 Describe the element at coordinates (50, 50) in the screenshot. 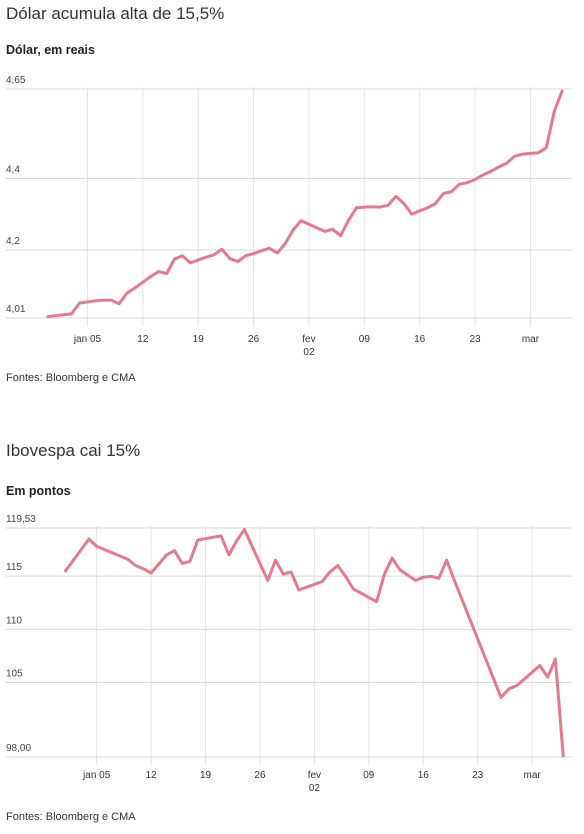

I see `chart1-subtitle: Dólar, em reais` at that location.